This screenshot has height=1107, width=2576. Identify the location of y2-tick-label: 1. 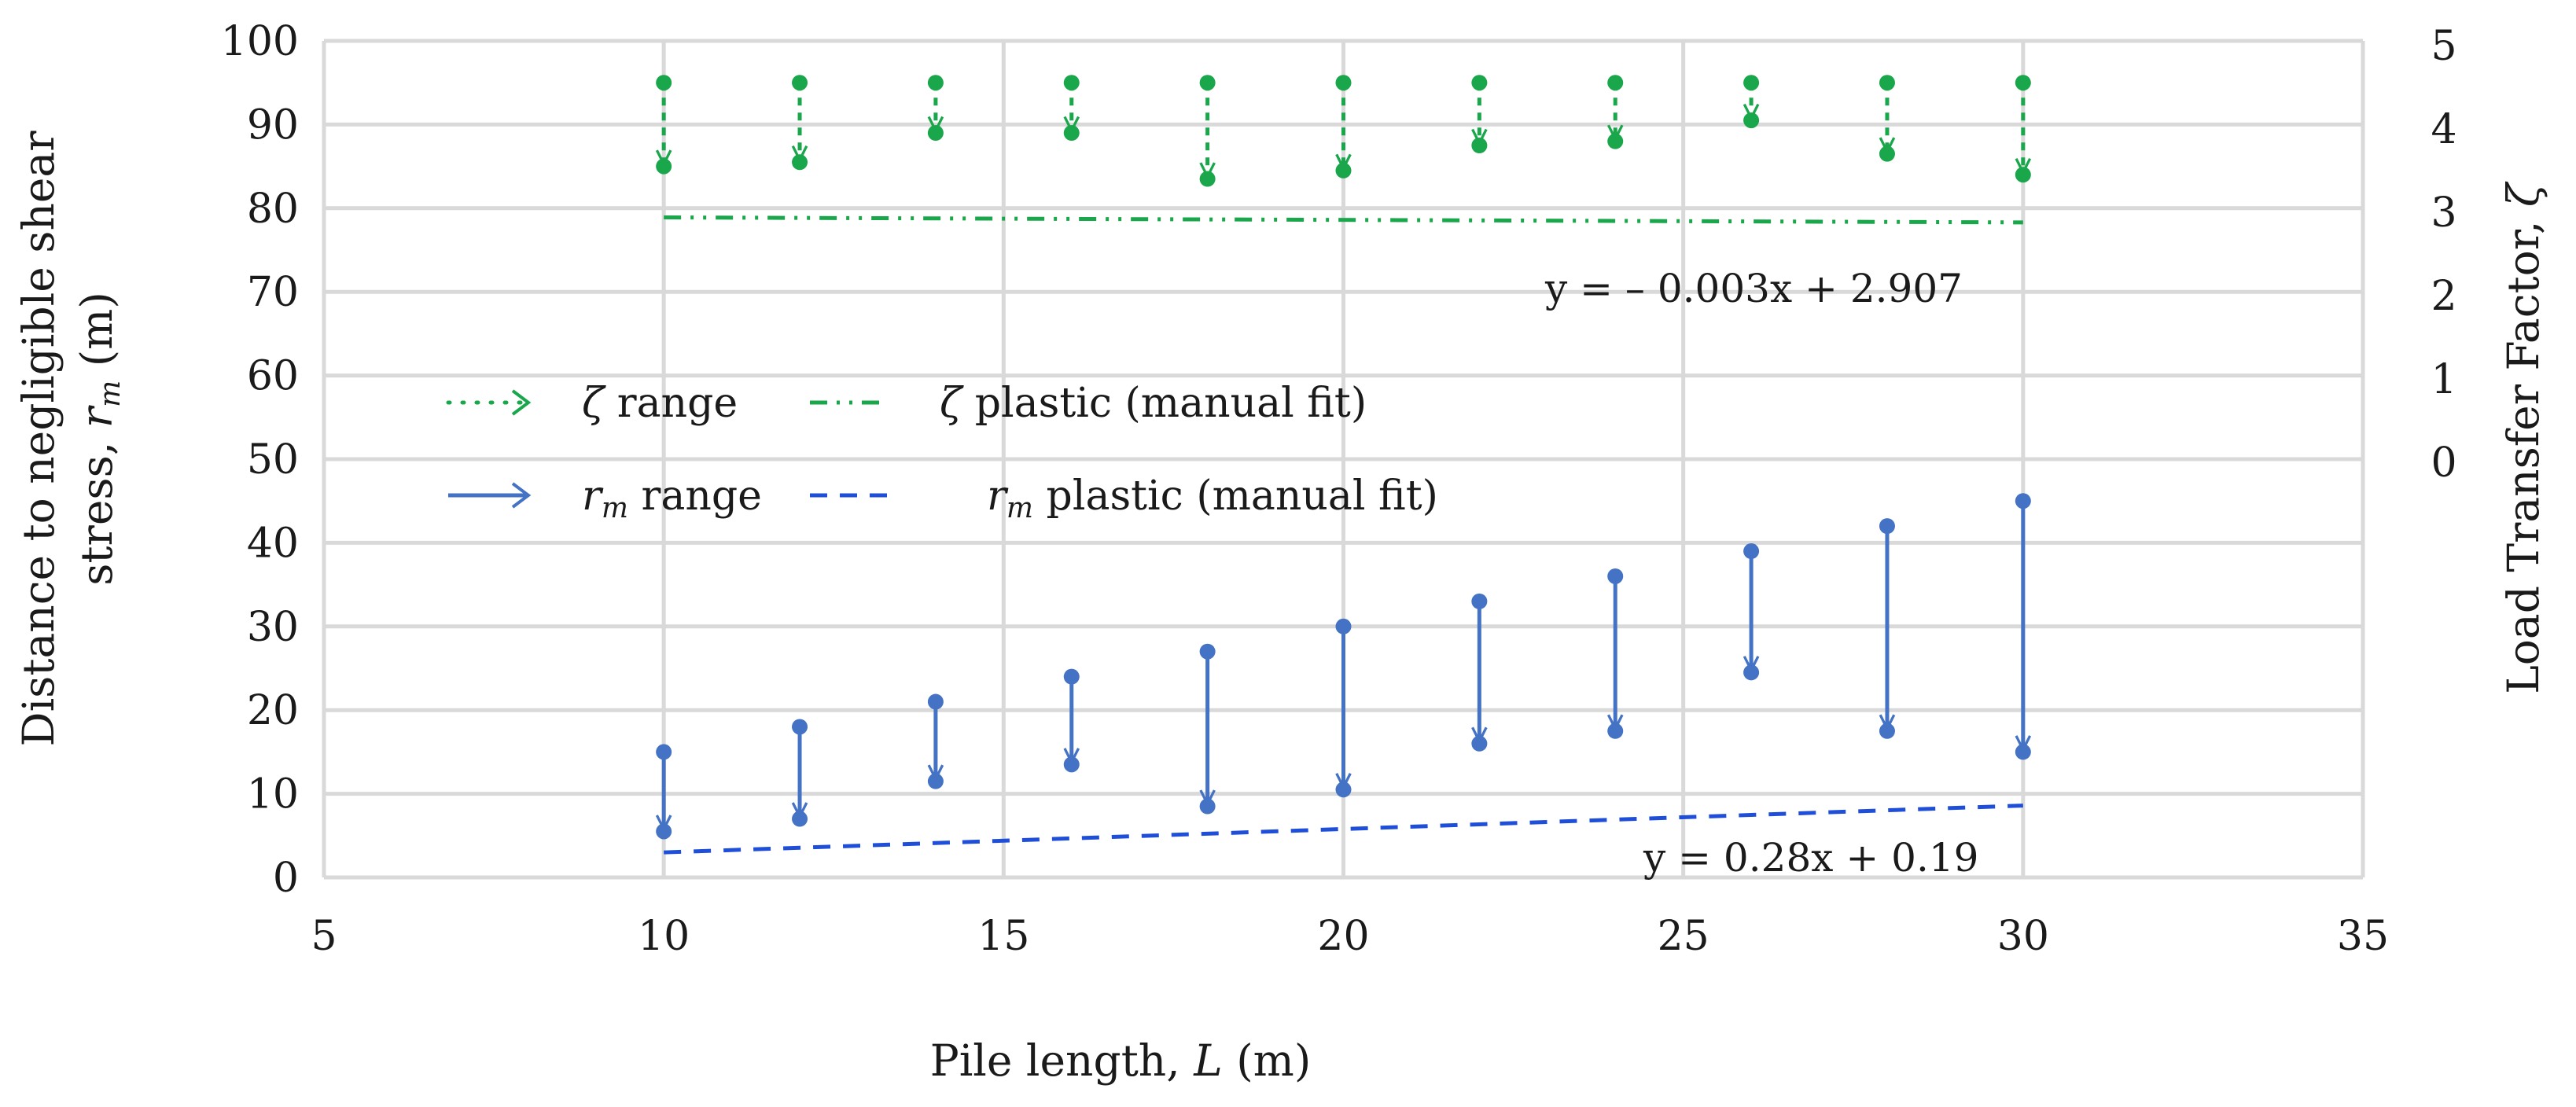
(2443, 379).